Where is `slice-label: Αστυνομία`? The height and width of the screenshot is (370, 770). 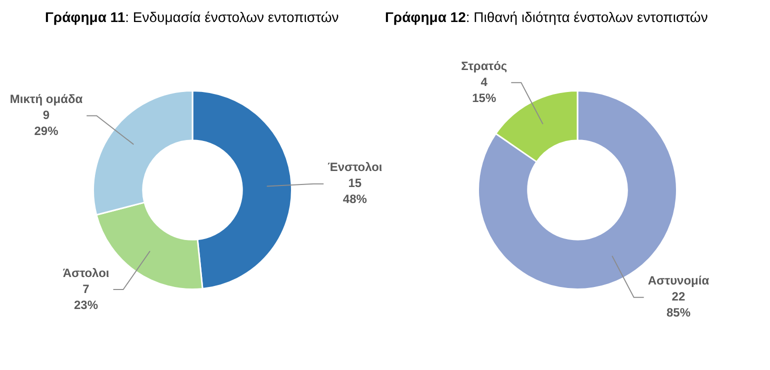 slice-label: Αστυνομία is located at coordinates (679, 281).